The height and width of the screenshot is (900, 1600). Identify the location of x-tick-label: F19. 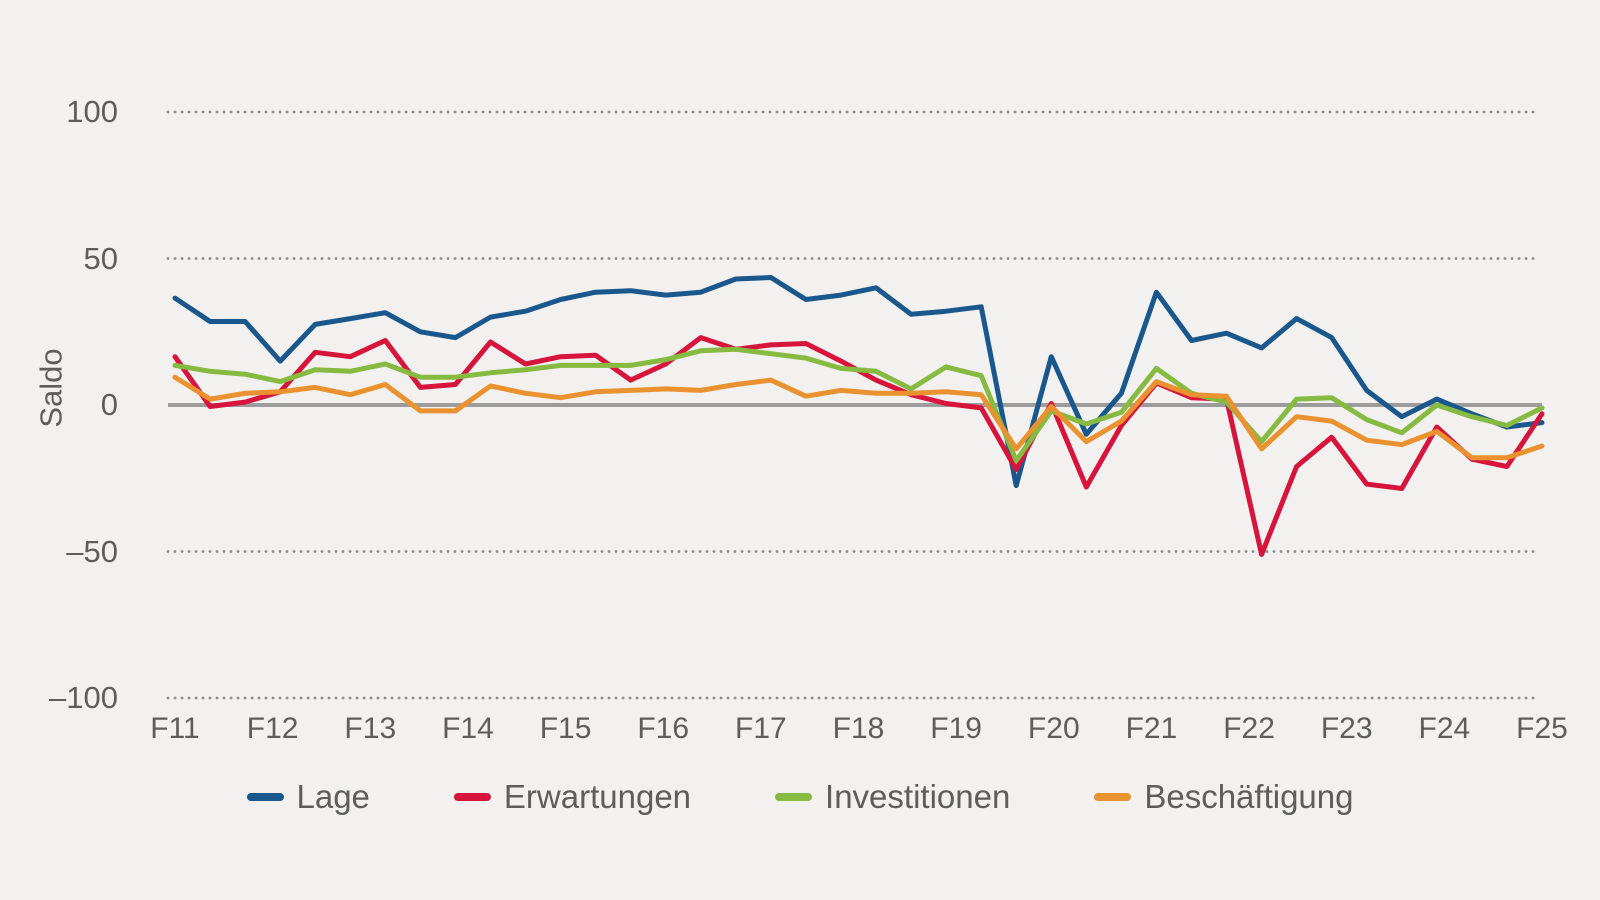
(956, 728).